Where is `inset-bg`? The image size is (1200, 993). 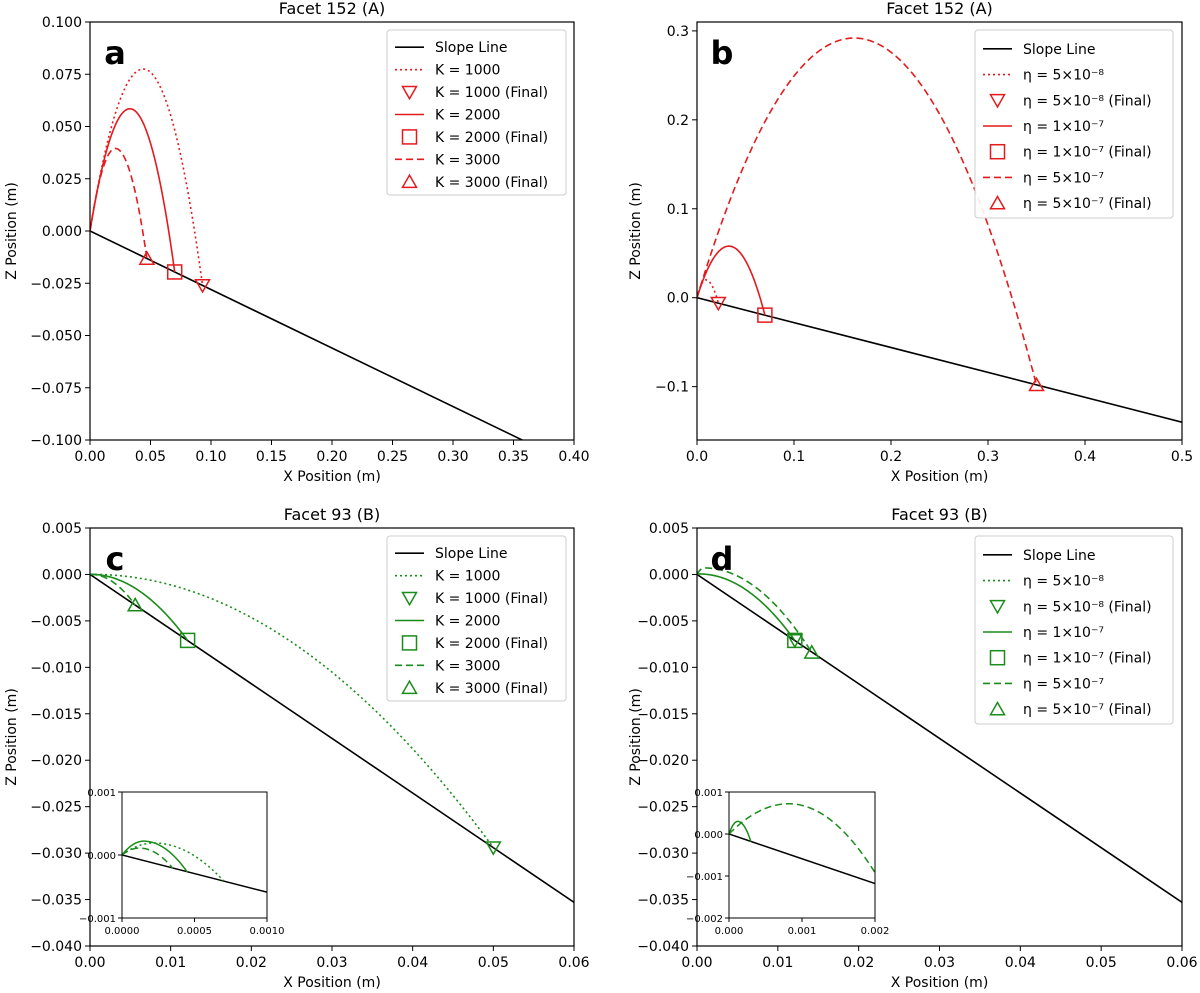 inset-bg is located at coordinates (802, 855).